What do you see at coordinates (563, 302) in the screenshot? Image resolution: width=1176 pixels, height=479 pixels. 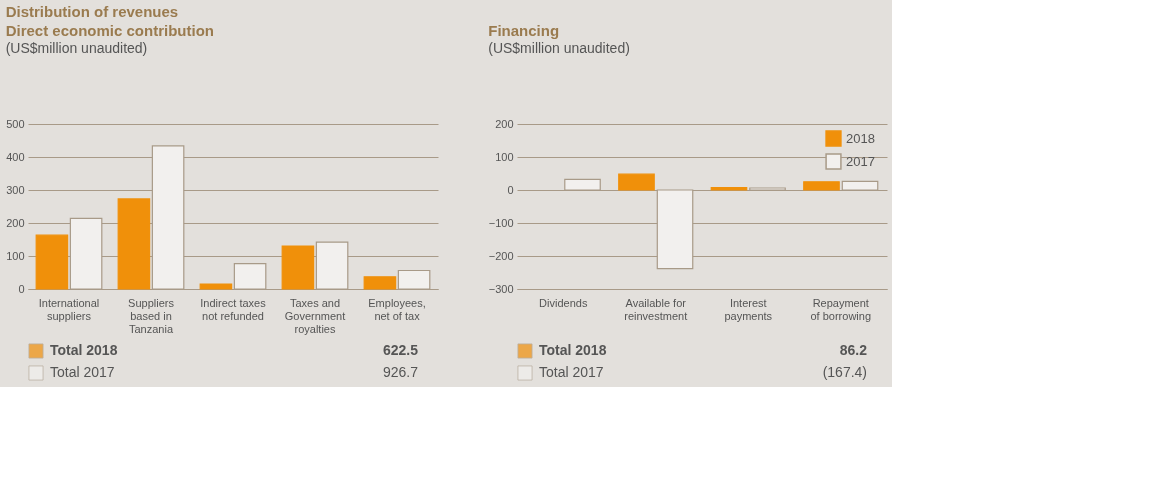 I see `x-tick-label: Dividends` at bounding box center [563, 302].